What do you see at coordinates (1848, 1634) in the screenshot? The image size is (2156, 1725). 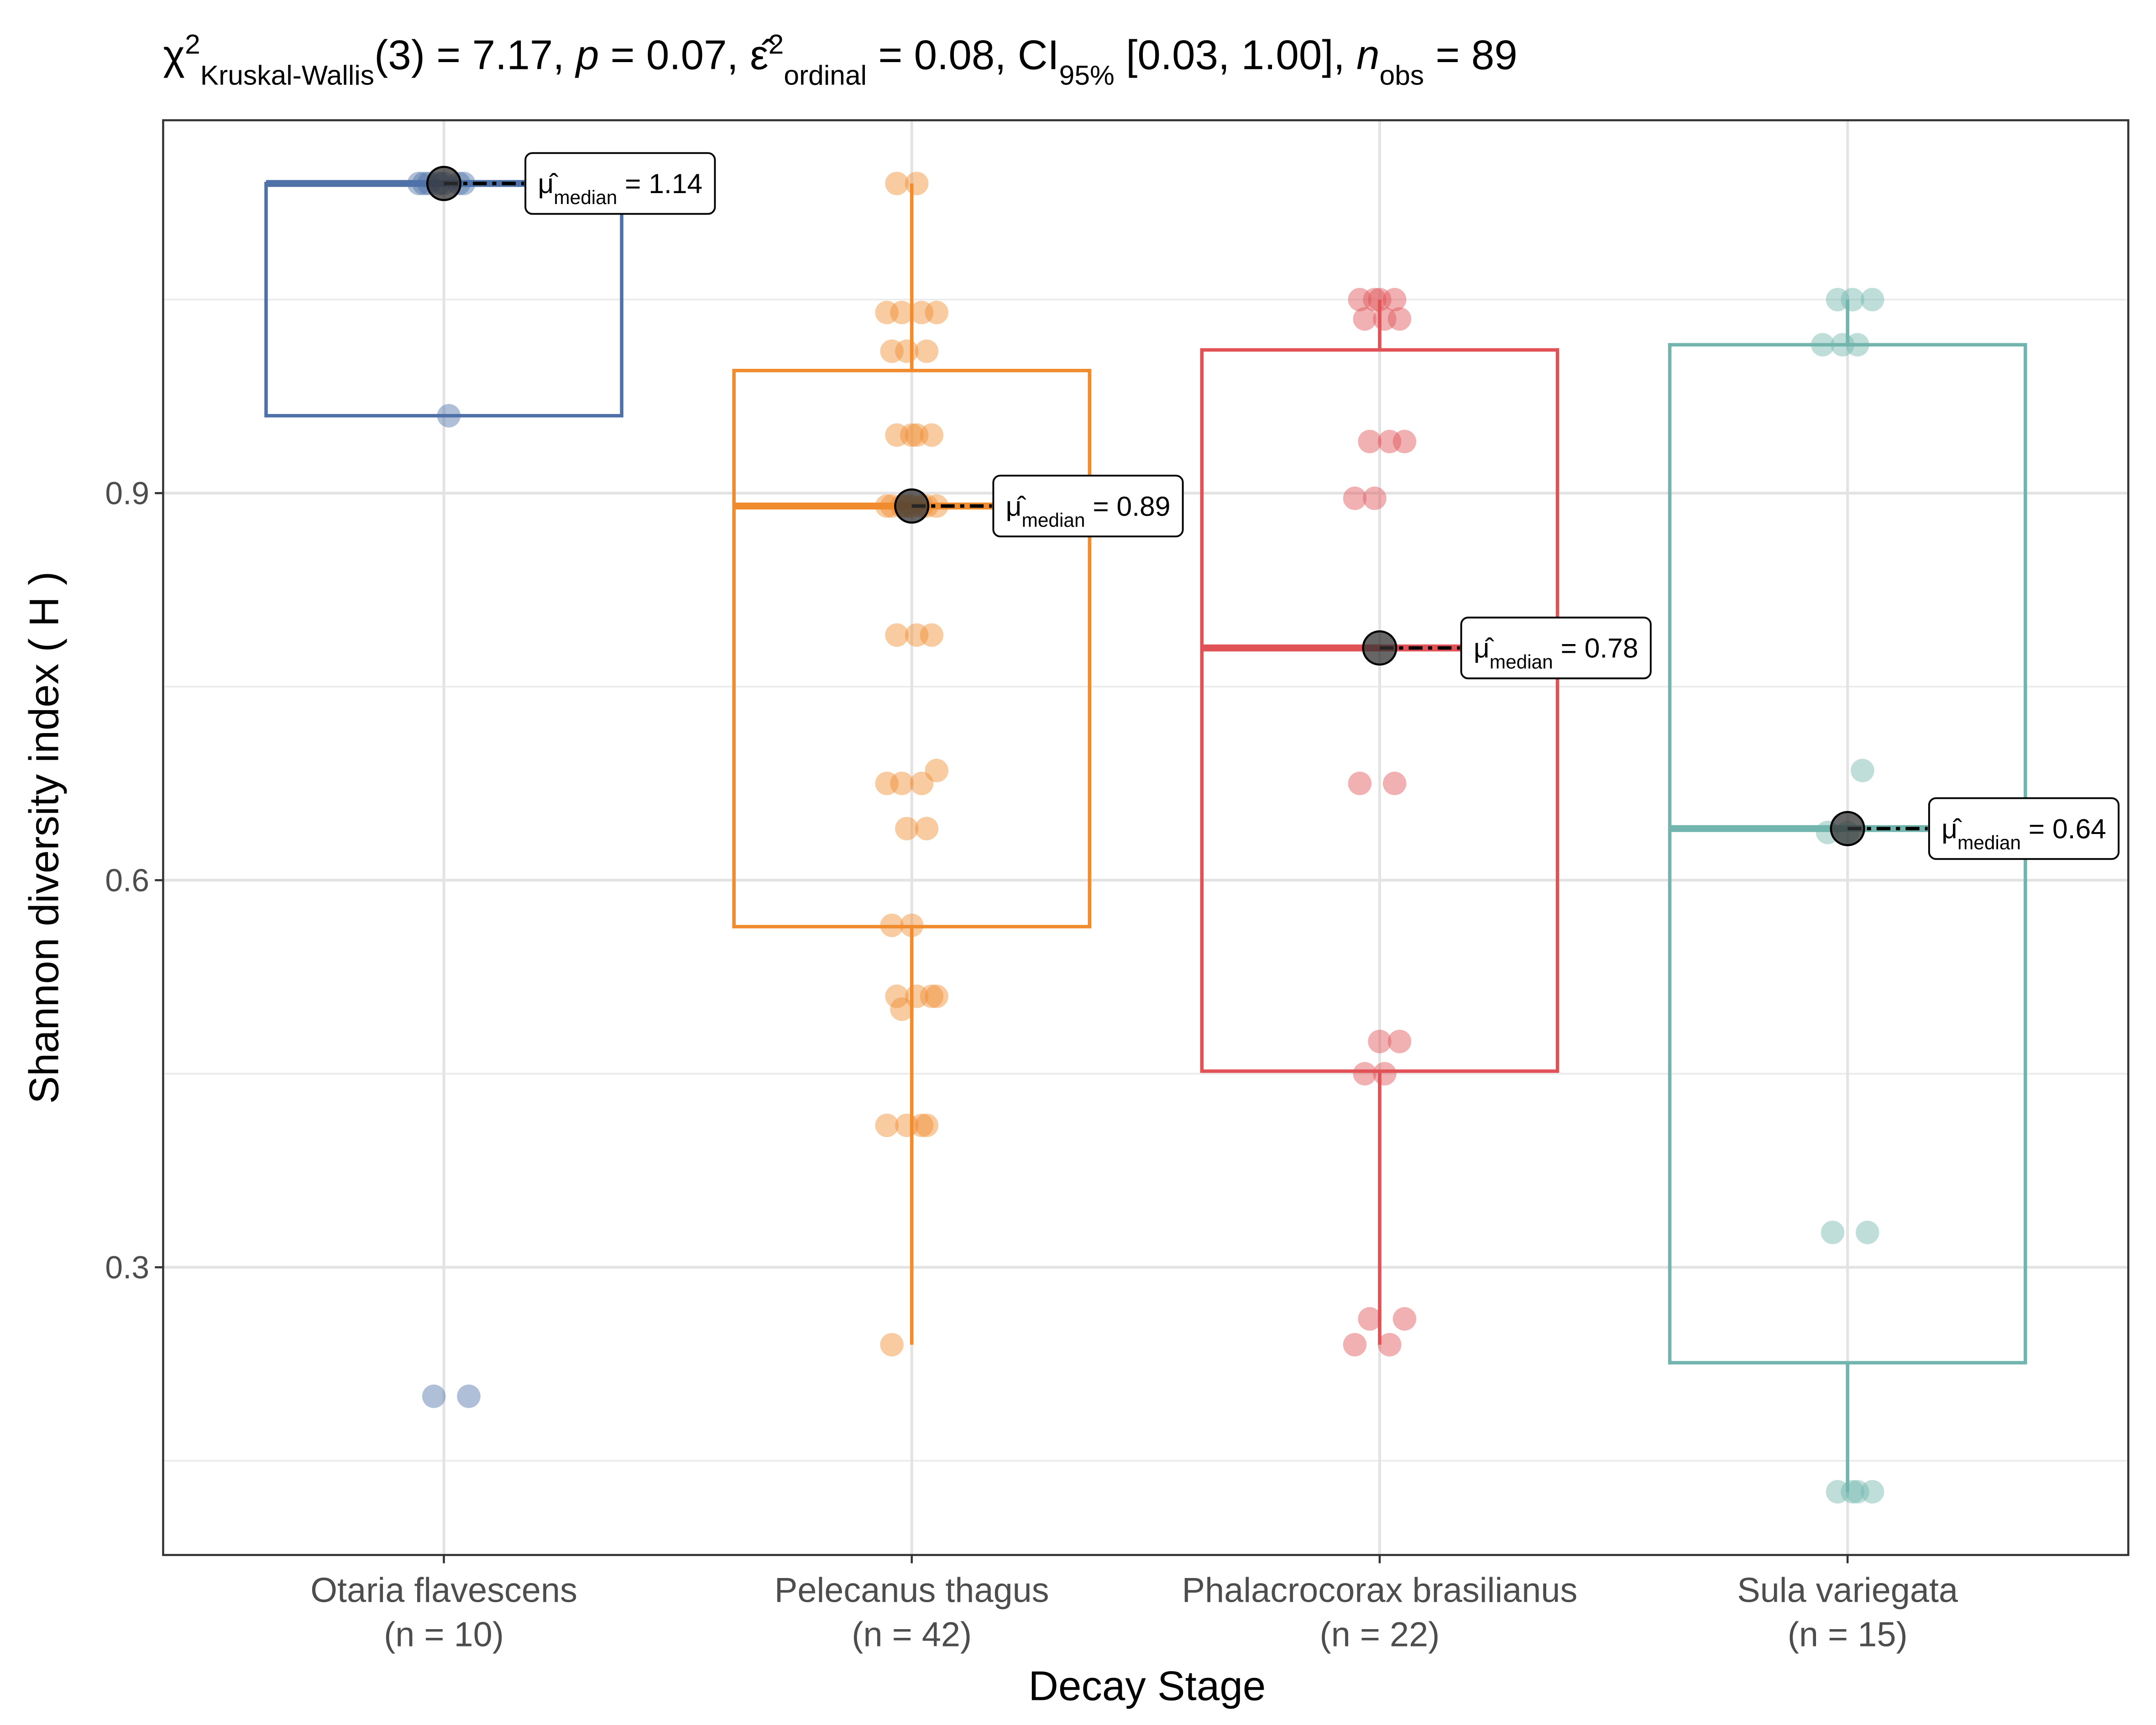 I see `x-tick-sublabel: (n = 15)` at bounding box center [1848, 1634].